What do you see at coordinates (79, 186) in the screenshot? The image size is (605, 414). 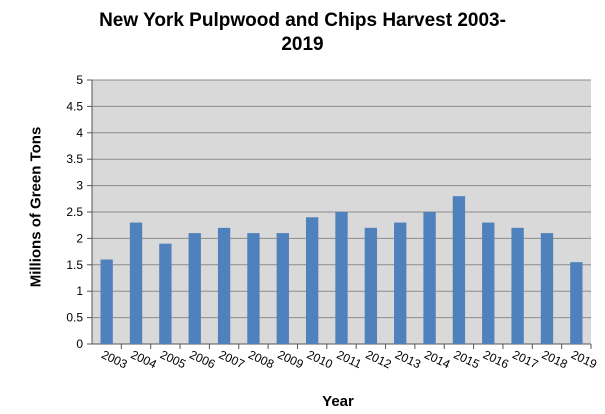 I see `y-tick-label: 3` at bounding box center [79, 186].